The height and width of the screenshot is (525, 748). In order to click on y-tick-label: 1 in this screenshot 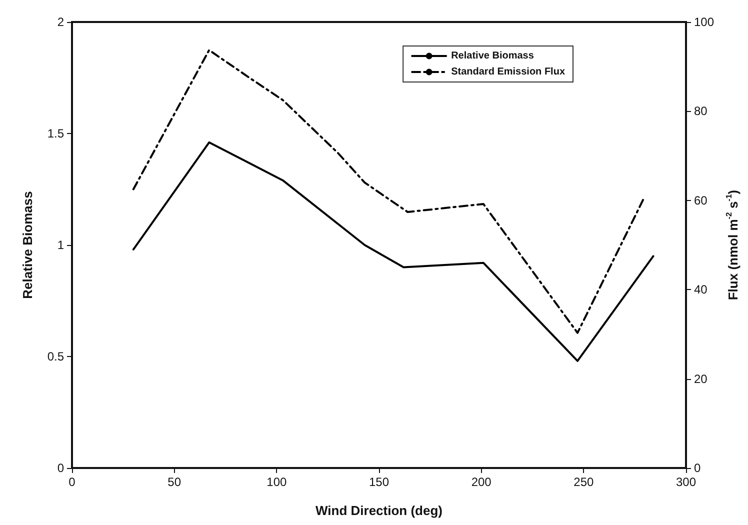, I will do `click(60, 245)`.